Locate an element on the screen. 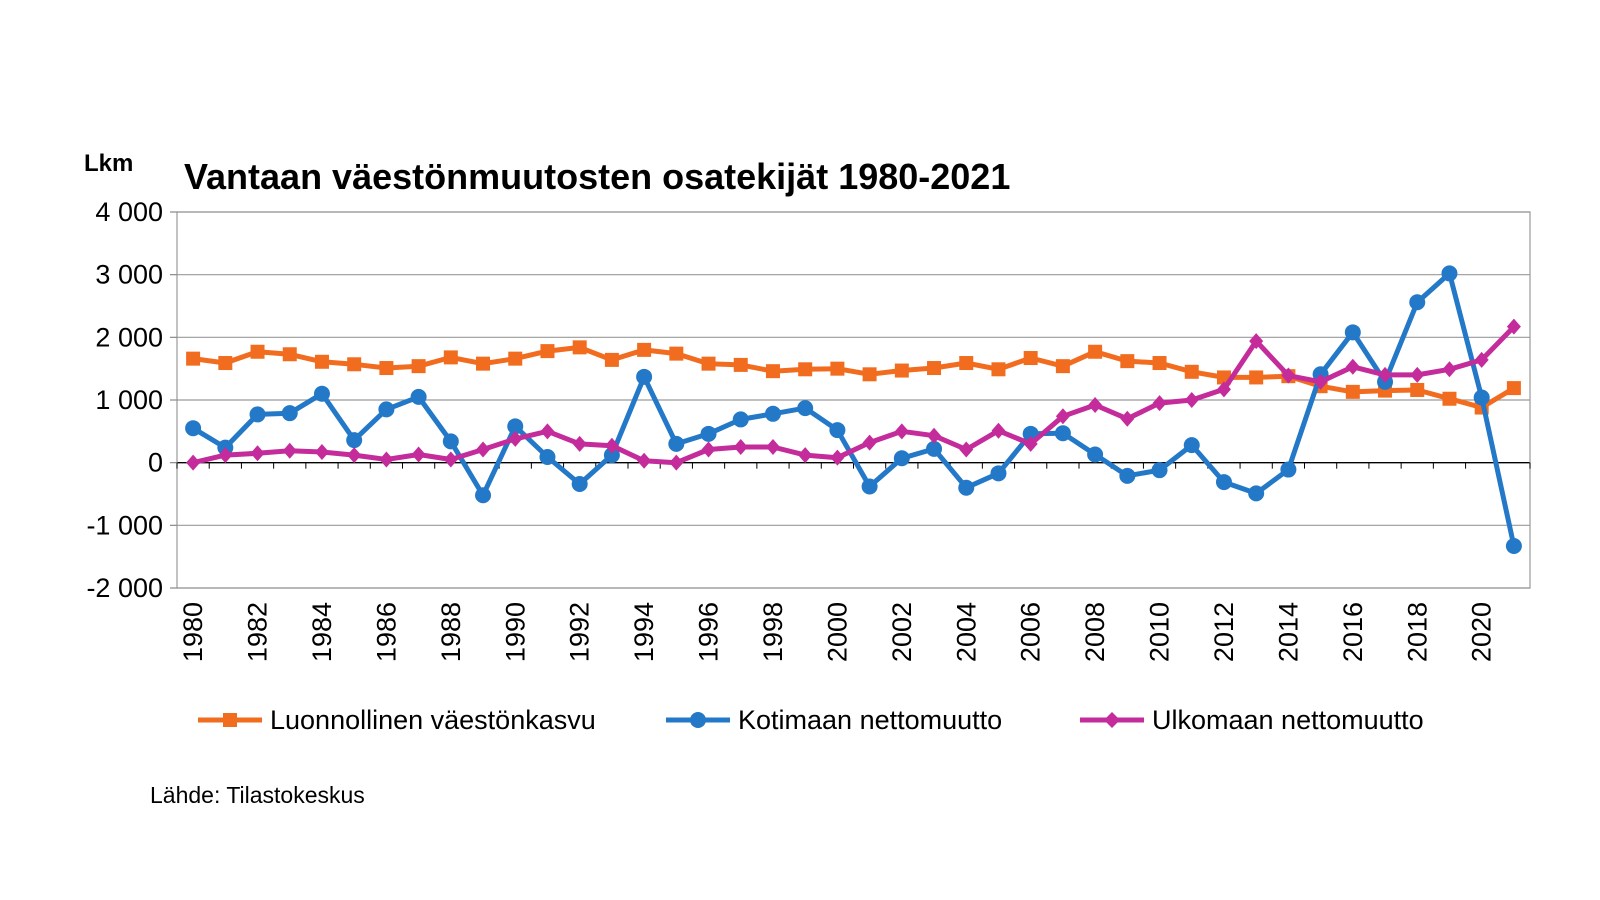  x-tick-label: 2012 is located at coordinates (1224, 632).